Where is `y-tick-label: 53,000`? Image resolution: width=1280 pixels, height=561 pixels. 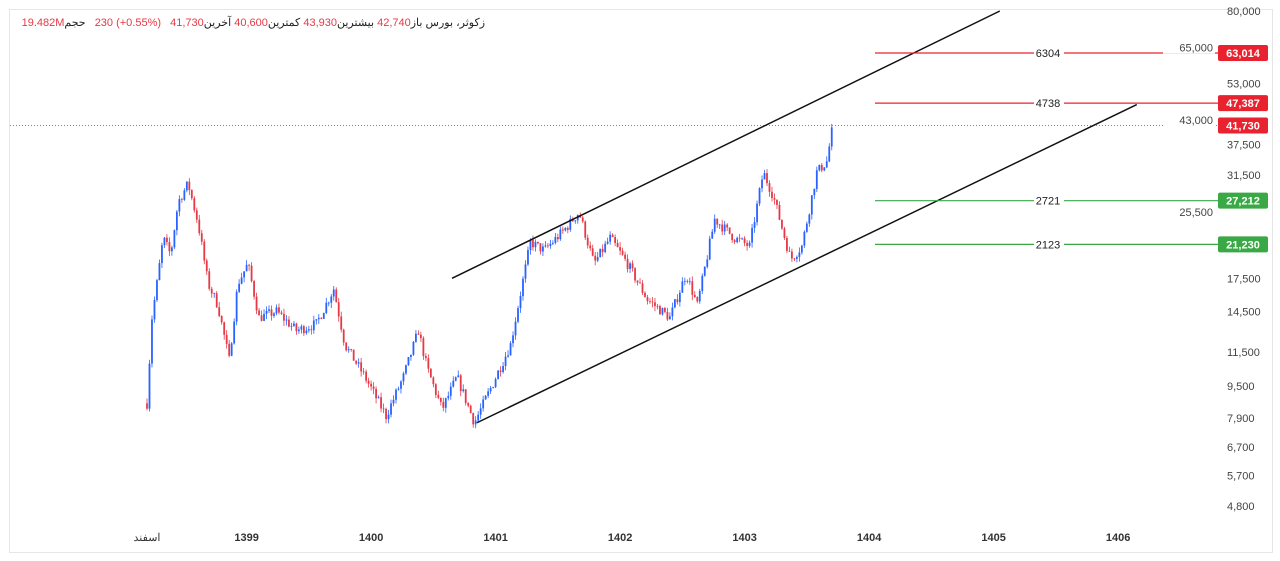 y-tick-label: 53,000 is located at coordinates (1244, 84).